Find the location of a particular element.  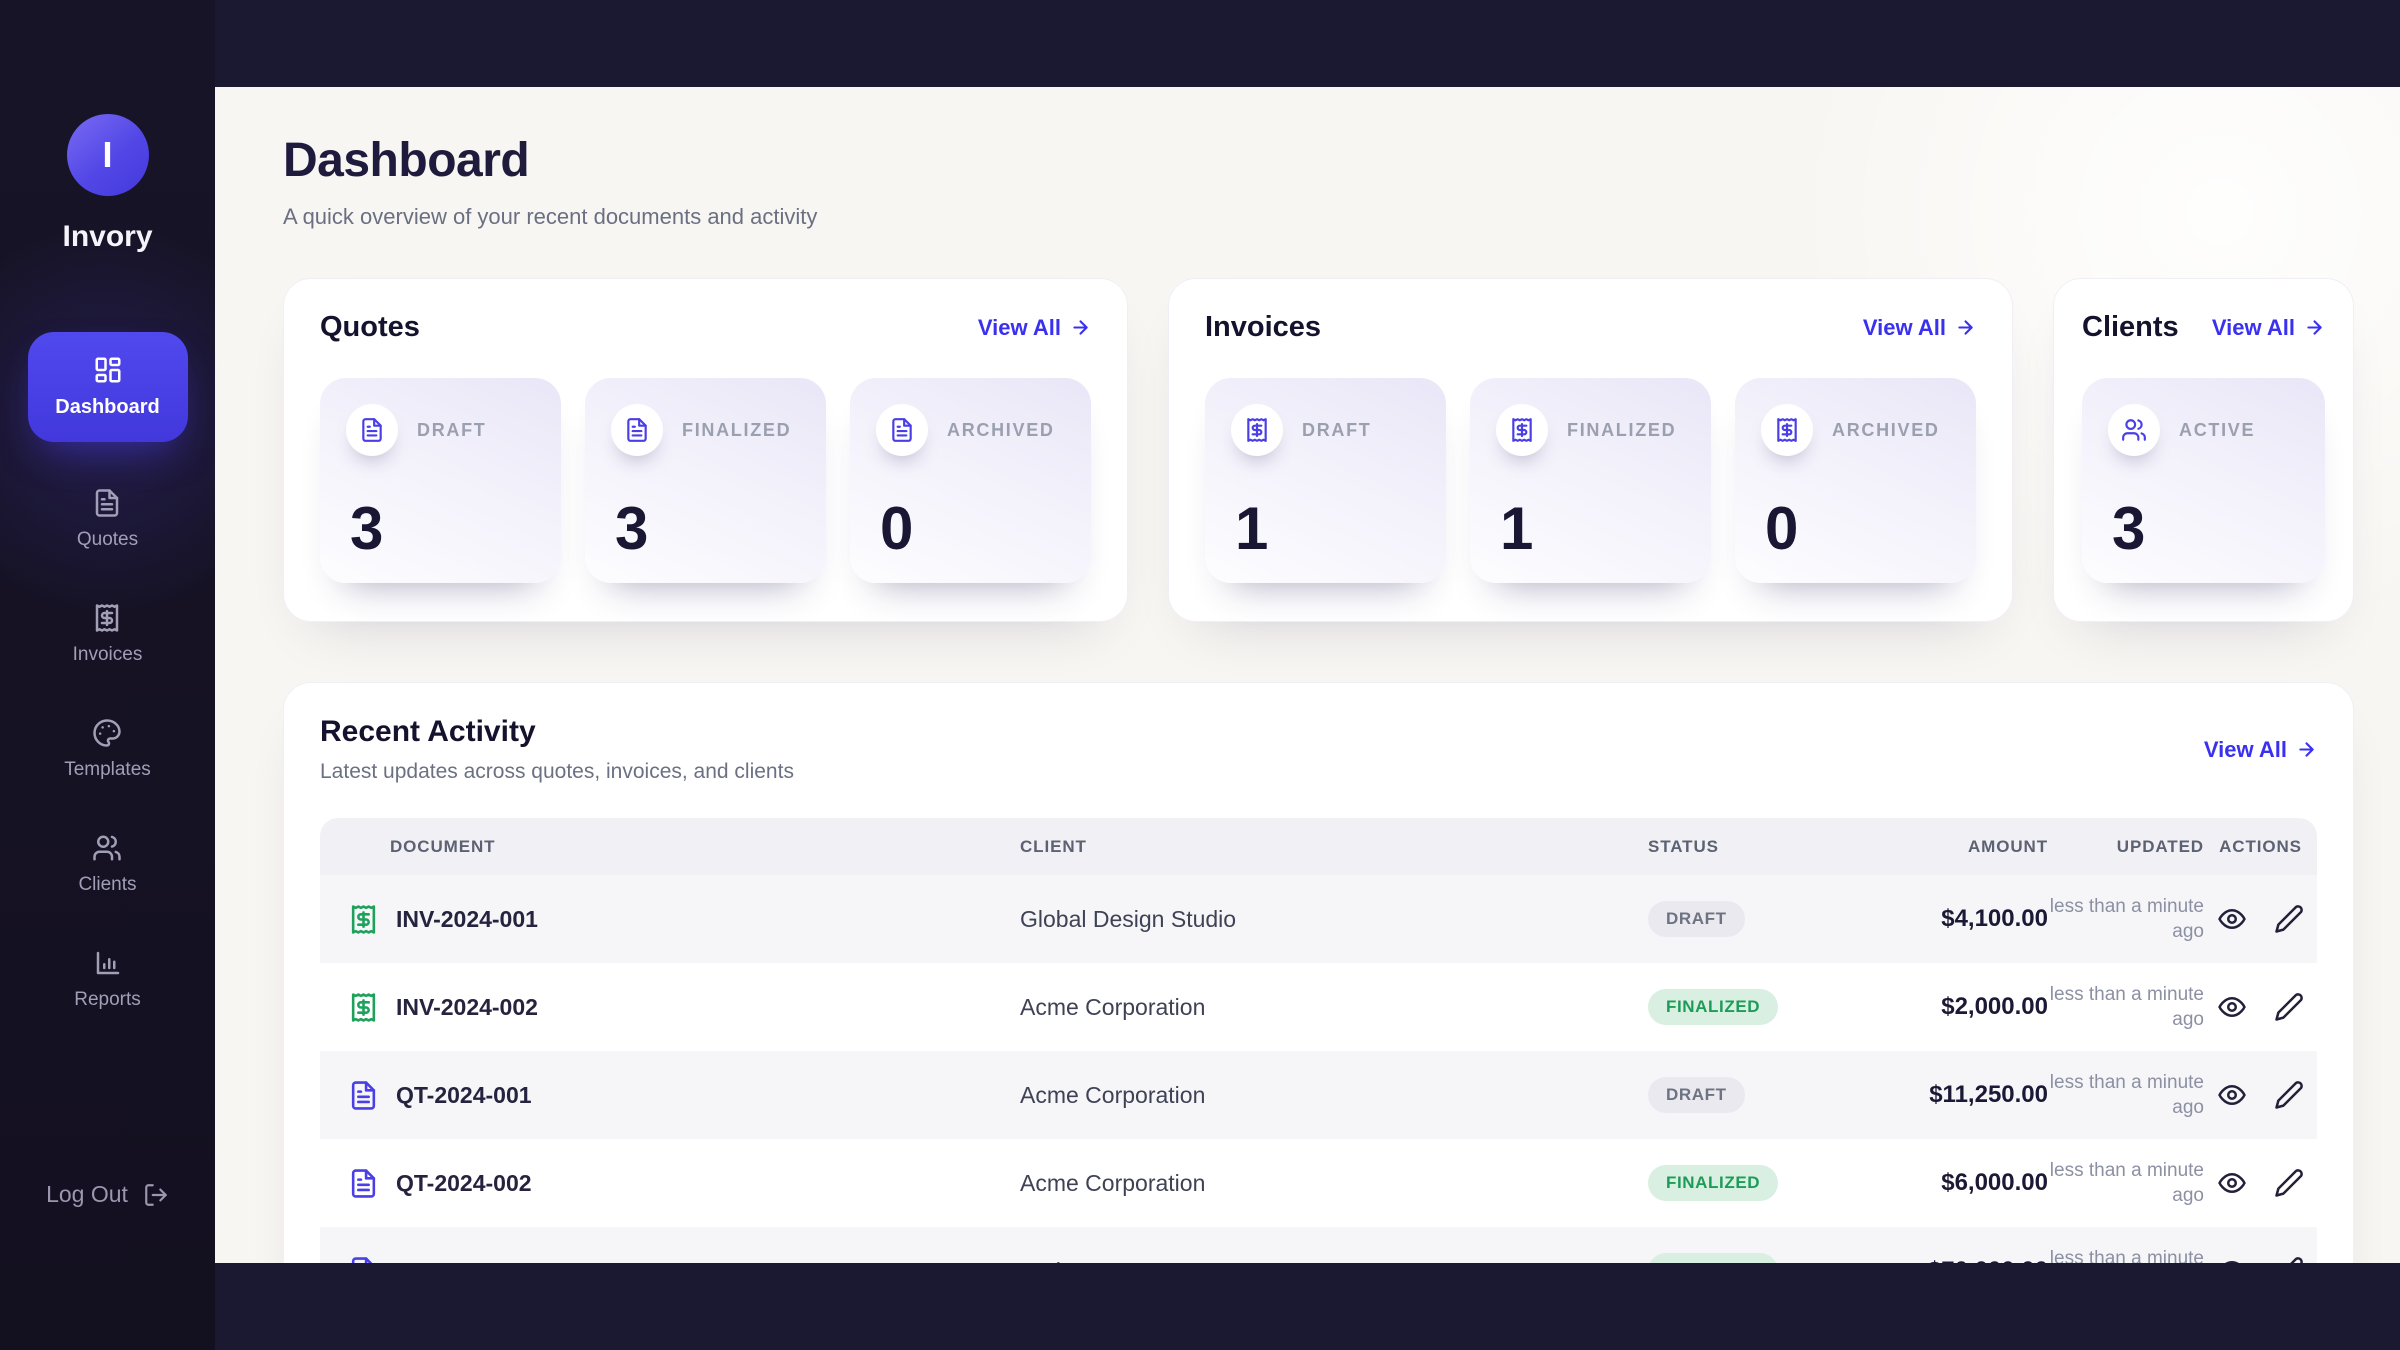

amount-cell: $4,100.00 is located at coordinates (1994, 918).